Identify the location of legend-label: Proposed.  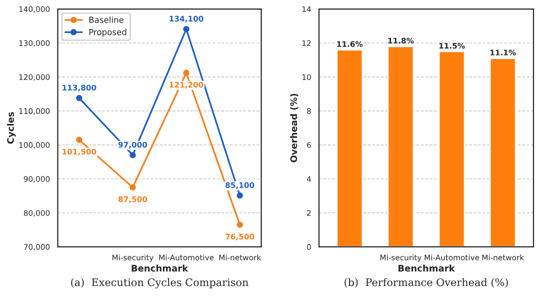
(107, 32).